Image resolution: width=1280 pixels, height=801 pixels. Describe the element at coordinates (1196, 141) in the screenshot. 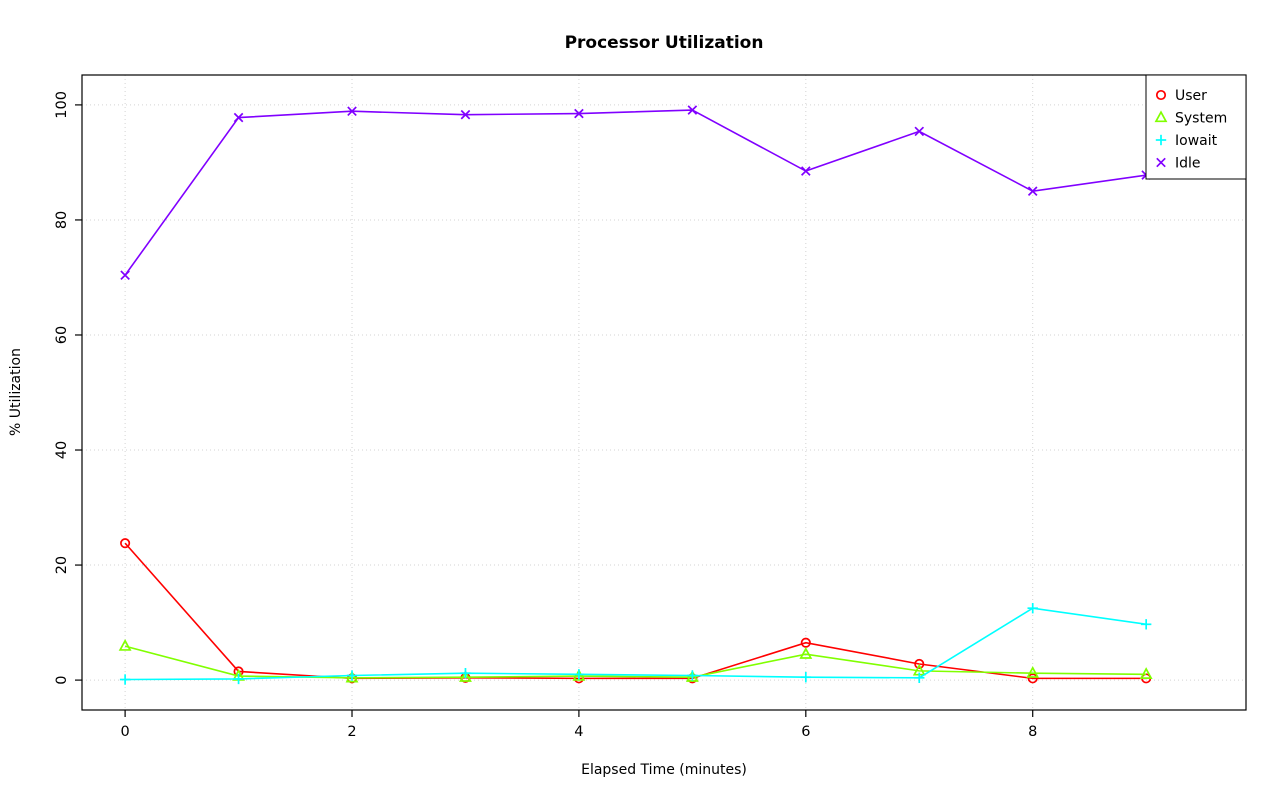

I see `legend-label-iowait: Iowait` at that location.